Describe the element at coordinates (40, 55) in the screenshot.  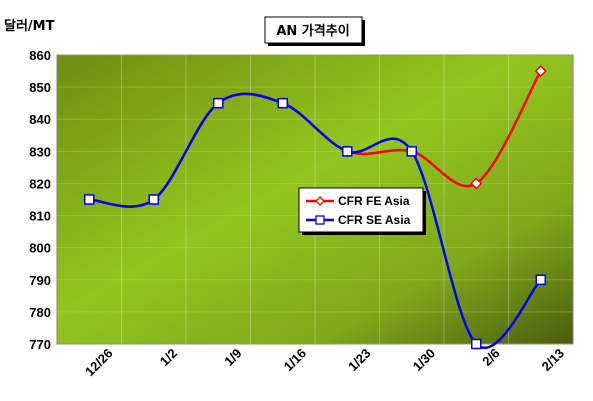
I see `y-tick-label: 860` at that location.